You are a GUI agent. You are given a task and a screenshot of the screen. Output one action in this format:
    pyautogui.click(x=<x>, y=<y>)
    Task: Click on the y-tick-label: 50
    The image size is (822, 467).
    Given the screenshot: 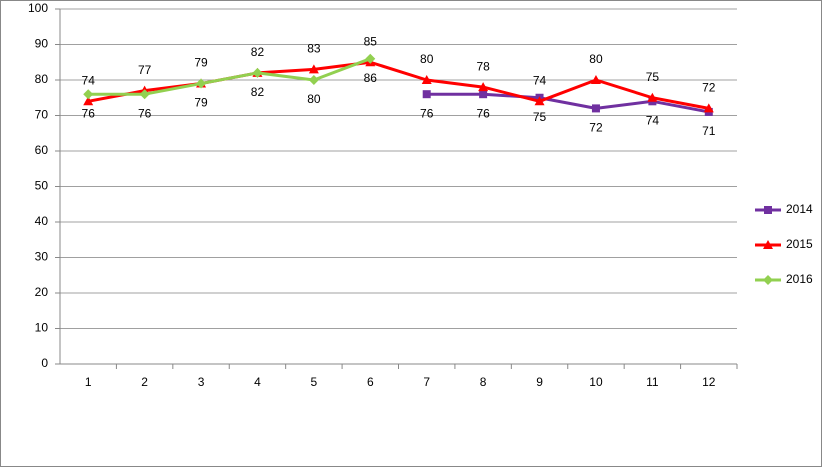 What is the action you would take?
    pyautogui.click(x=42, y=186)
    